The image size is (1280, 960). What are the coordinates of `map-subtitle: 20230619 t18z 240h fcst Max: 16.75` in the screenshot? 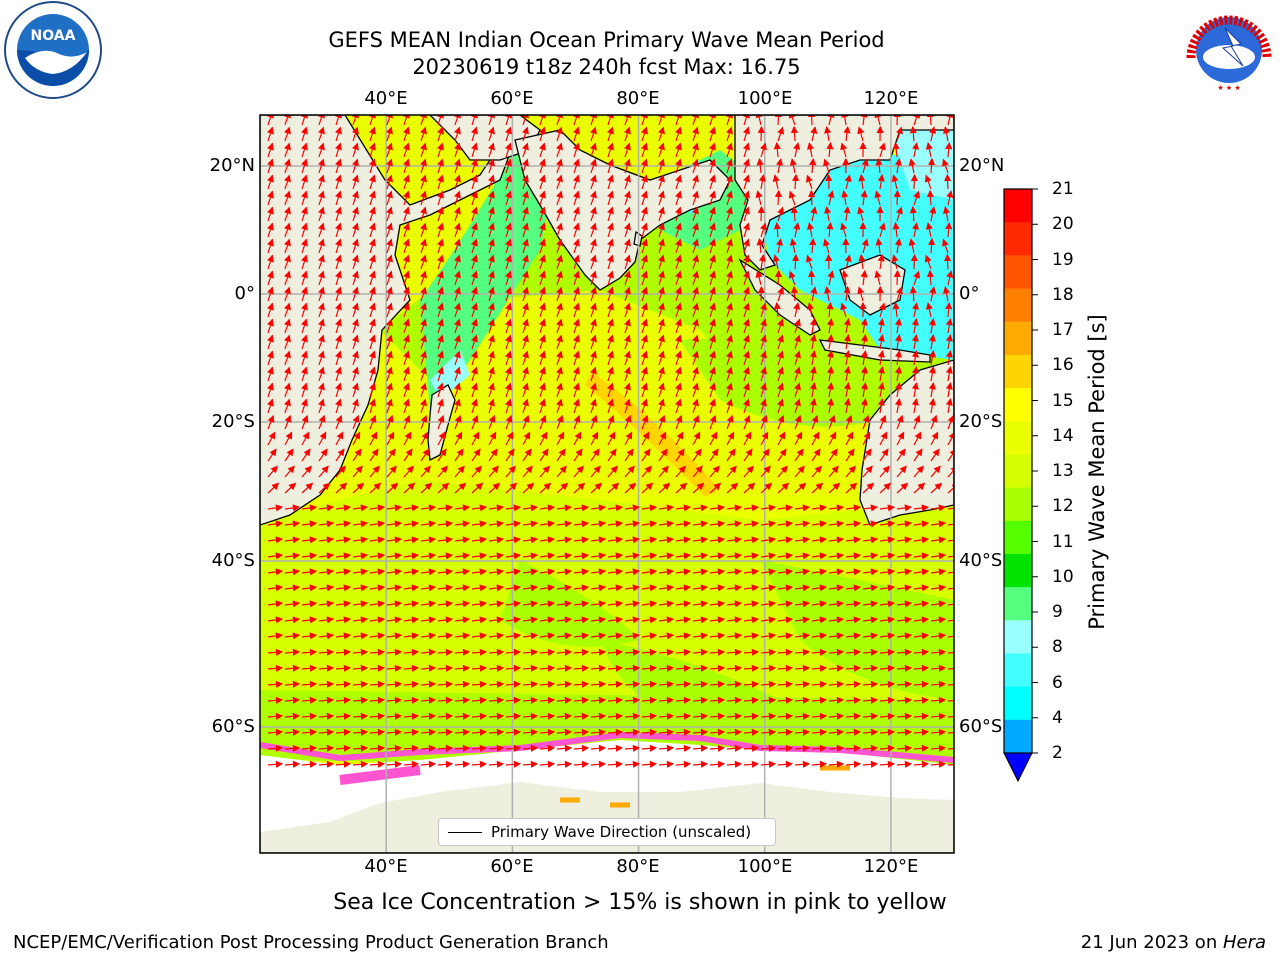 It's located at (606, 67).